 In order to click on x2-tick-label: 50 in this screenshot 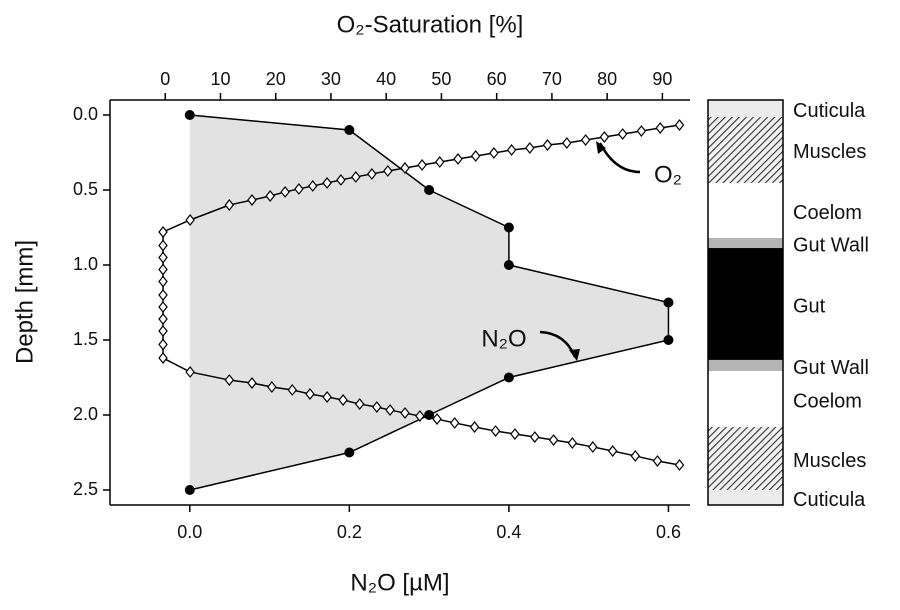, I will do `click(441, 79)`.